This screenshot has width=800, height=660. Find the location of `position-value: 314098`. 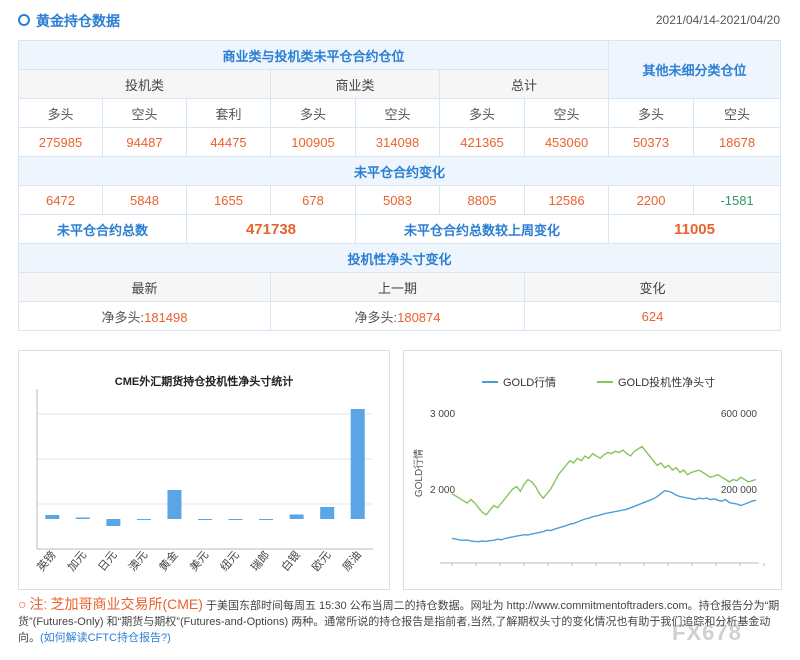

position-value: 314098 is located at coordinates (397, 142).